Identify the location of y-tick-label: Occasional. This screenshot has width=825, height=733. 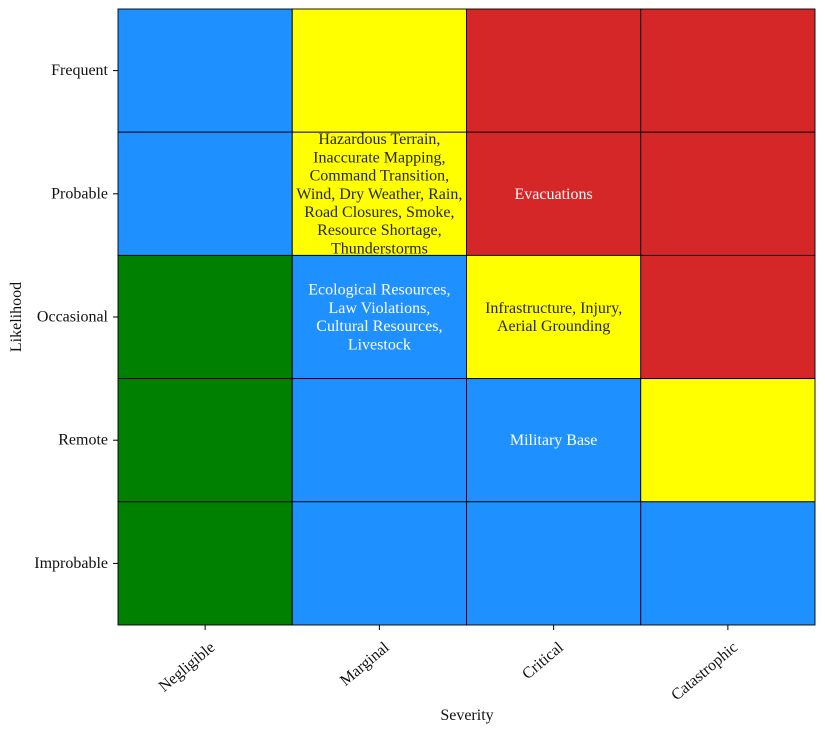
(73, 317).